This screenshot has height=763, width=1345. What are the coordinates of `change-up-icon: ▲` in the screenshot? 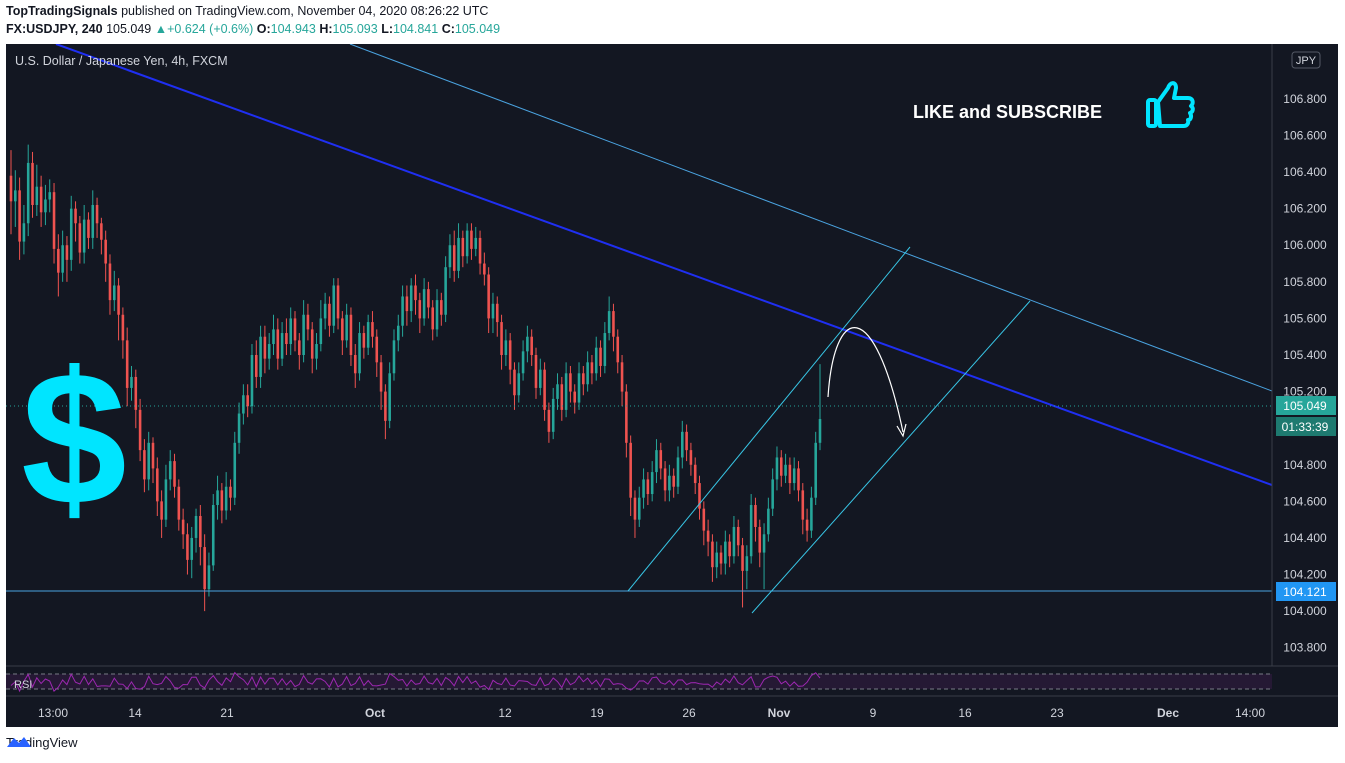 It's located at (161, 29).